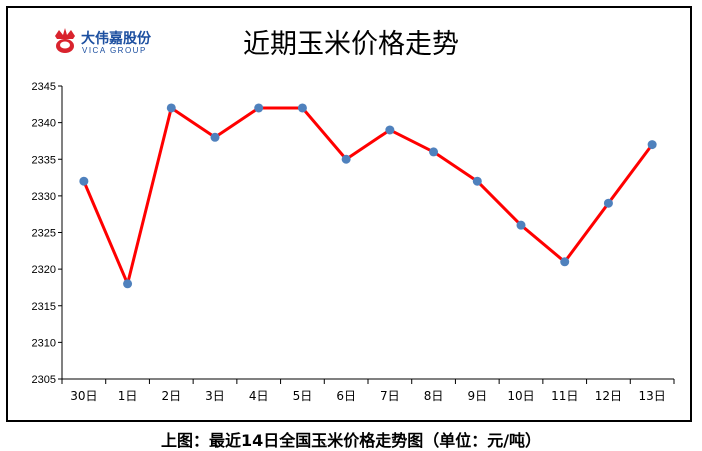 Image resolution: width=702 pixels, height=451 pixels. I want to click on x-tick-label: 10日, so click(520, 396).